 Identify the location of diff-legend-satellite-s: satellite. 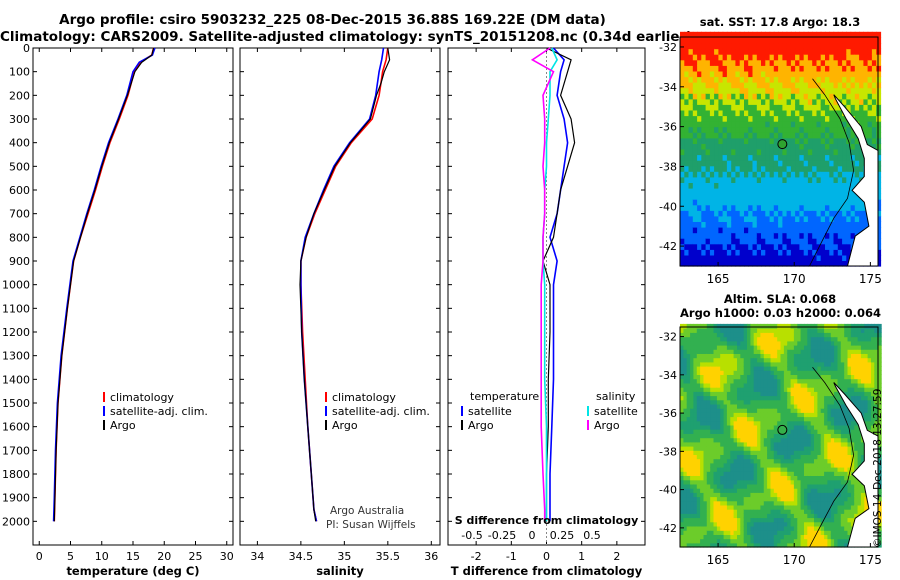
(616, 411).